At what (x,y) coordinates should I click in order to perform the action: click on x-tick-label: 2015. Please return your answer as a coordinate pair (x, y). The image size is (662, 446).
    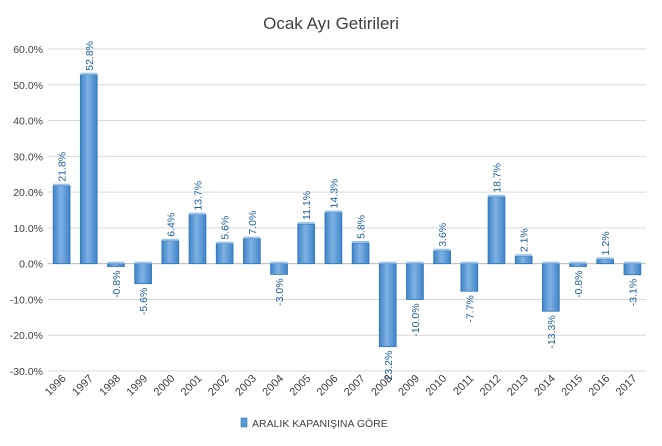
    Looking at the image, I should click on (572, 386).